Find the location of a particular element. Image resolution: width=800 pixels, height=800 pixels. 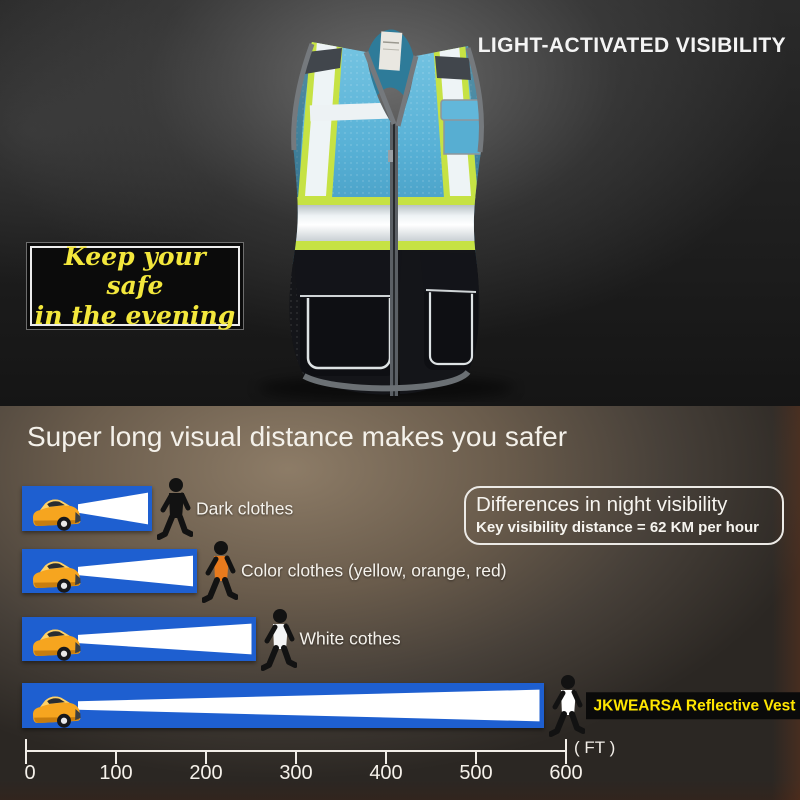

info-box-subtitle: Key visibility distance = 62 KM per hour is located at coordinates (618, 527).